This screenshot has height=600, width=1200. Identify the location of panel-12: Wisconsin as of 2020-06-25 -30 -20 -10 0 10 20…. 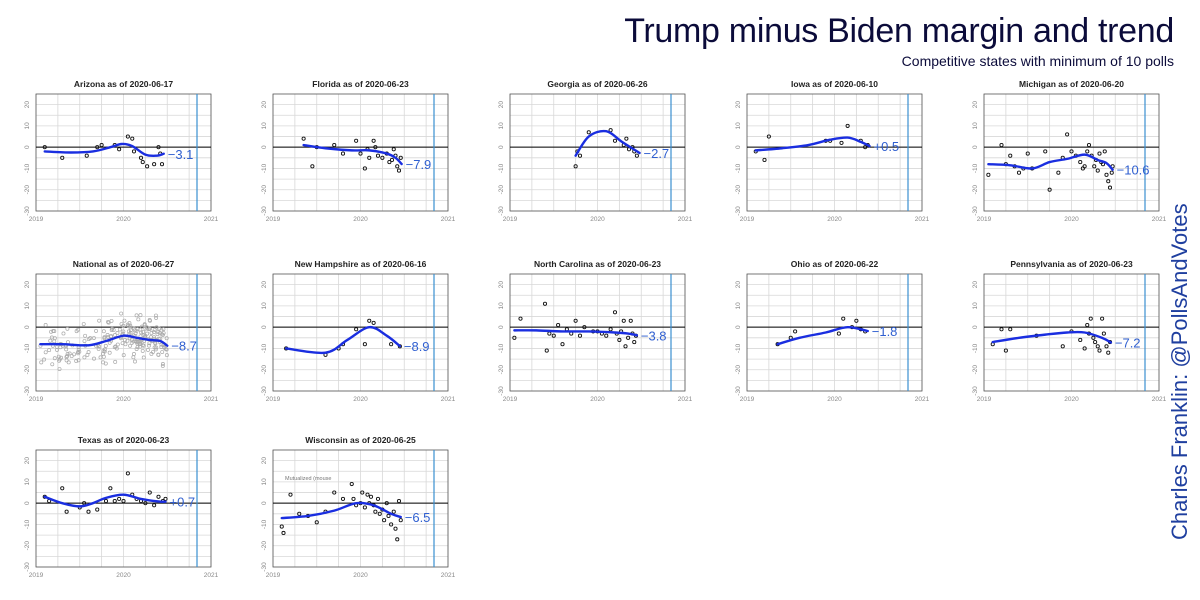
(358, 507).